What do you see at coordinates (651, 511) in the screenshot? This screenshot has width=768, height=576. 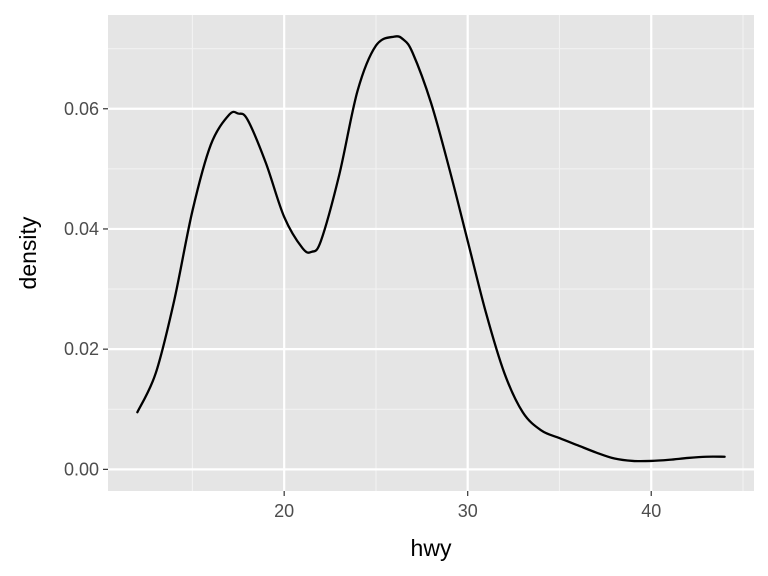 I see `x-tick-label: 40` at bounding box center [651, 511].